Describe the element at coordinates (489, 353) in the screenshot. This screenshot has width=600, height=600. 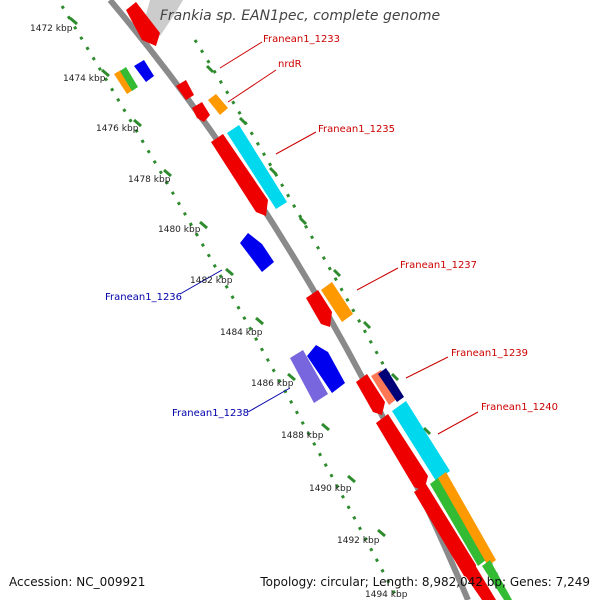
I see `gene-label-franean1-1239: Franean1_1239` at that location.